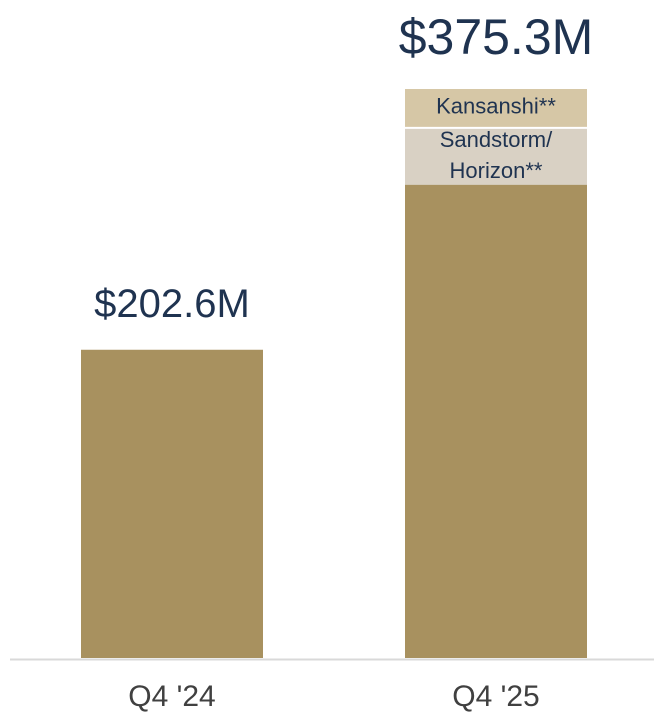 This screenshot has width=654, height=714. I want to click on category-label: Q4 '25, so click(495, 696).